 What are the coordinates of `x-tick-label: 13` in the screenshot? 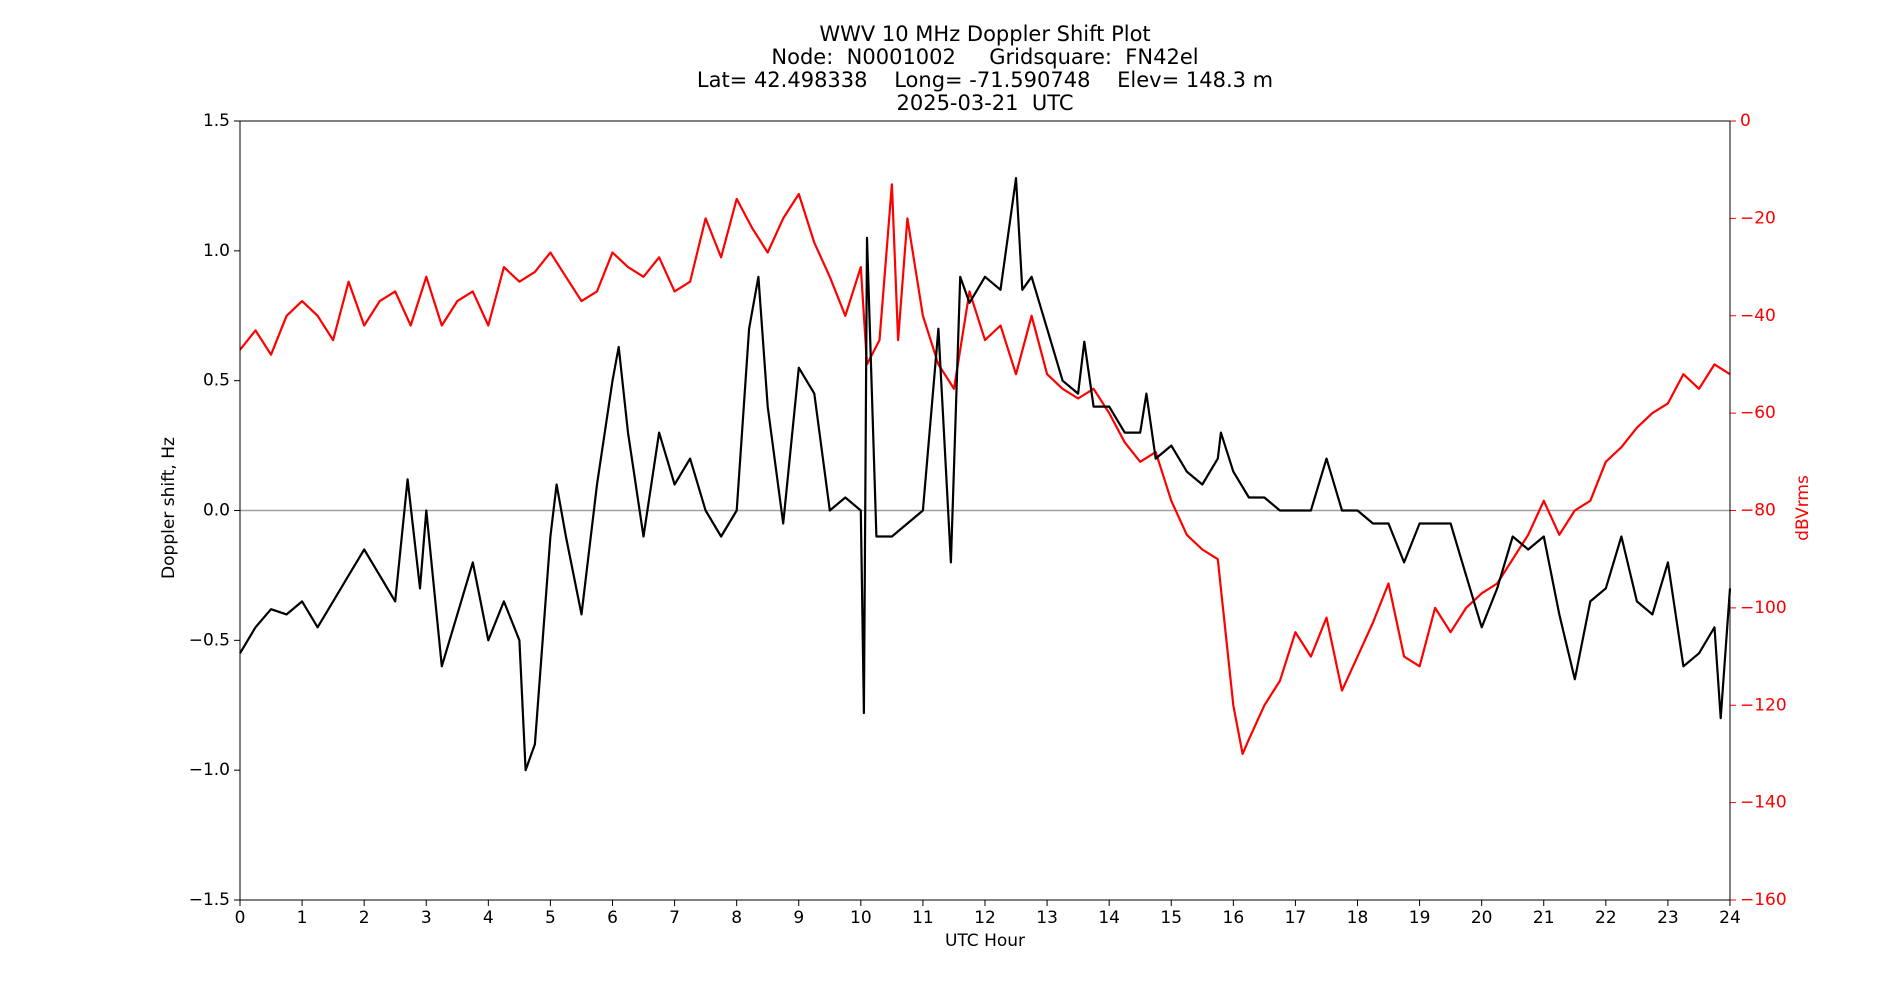 It's located at (1047, 918).